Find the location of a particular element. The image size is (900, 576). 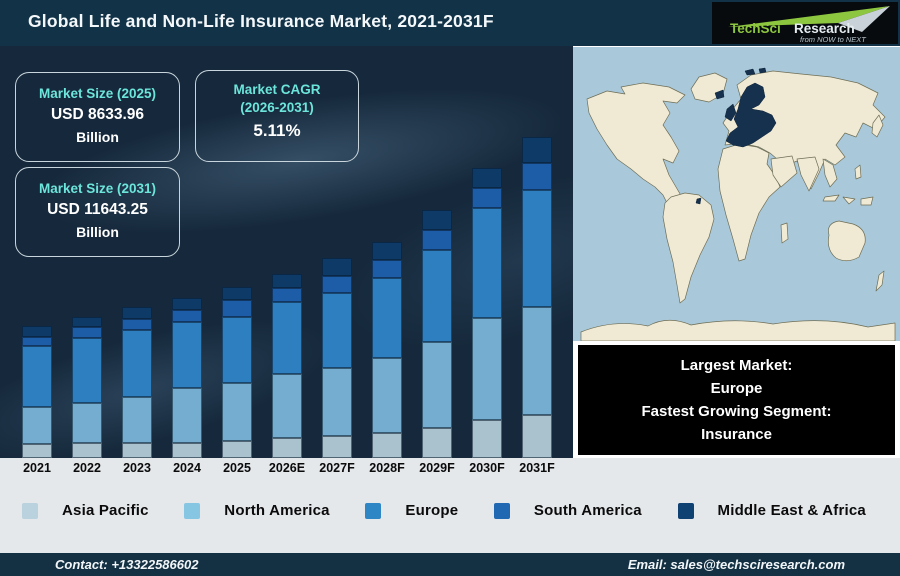

note-line: Largest Market: is located at coordinates (736, 365).